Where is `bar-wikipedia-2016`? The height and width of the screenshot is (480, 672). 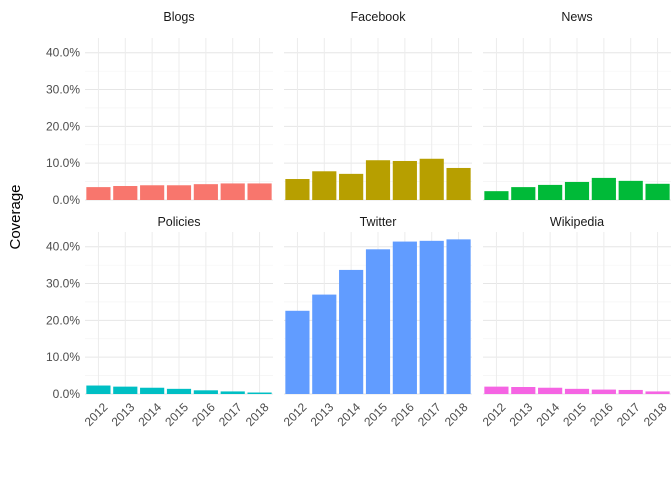
bar-wikipedia-2016 is located at coordinates (603, 391).